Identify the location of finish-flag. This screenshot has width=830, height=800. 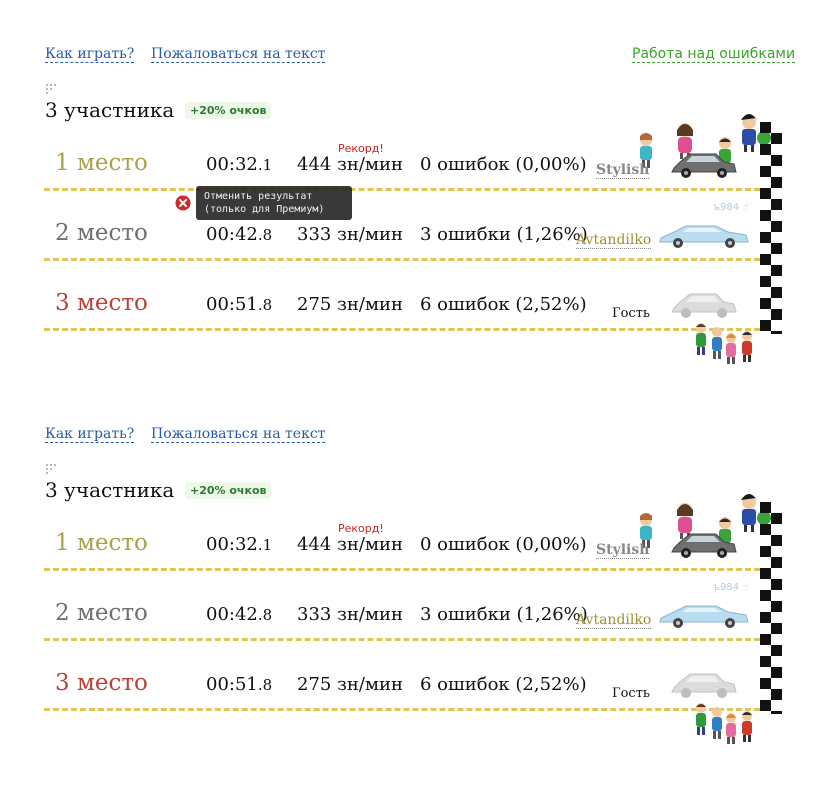
(773, 608).